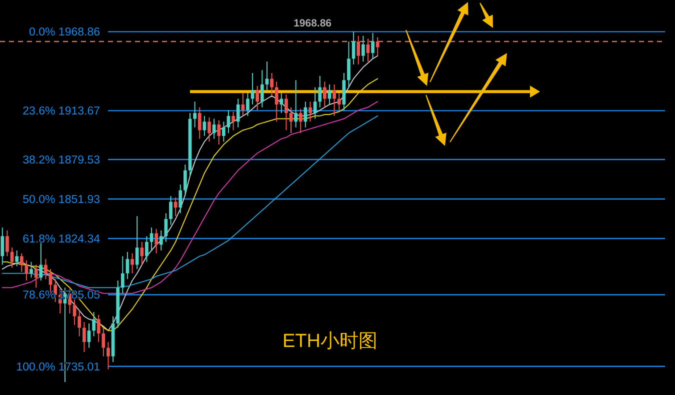 The height and width of the screenshot is (395, 675). I want to click on ref-line-label: 38.2% 1879.53, so click(61, 160).